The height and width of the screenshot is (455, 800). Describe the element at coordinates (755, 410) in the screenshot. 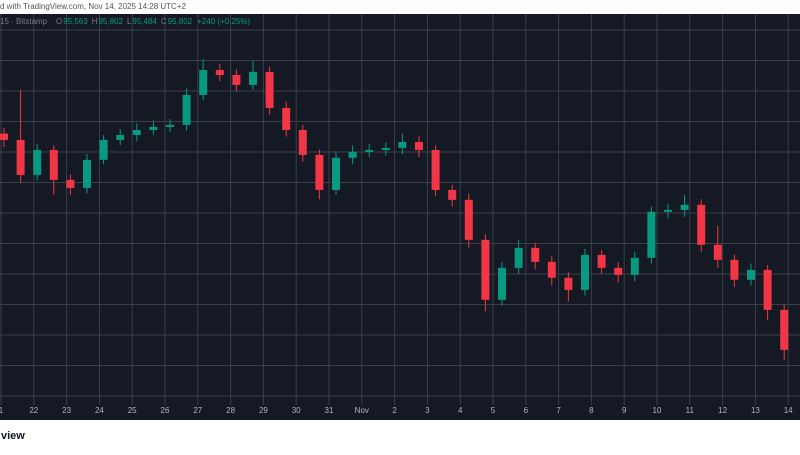

I see `x-tick-label: 13` at that location.